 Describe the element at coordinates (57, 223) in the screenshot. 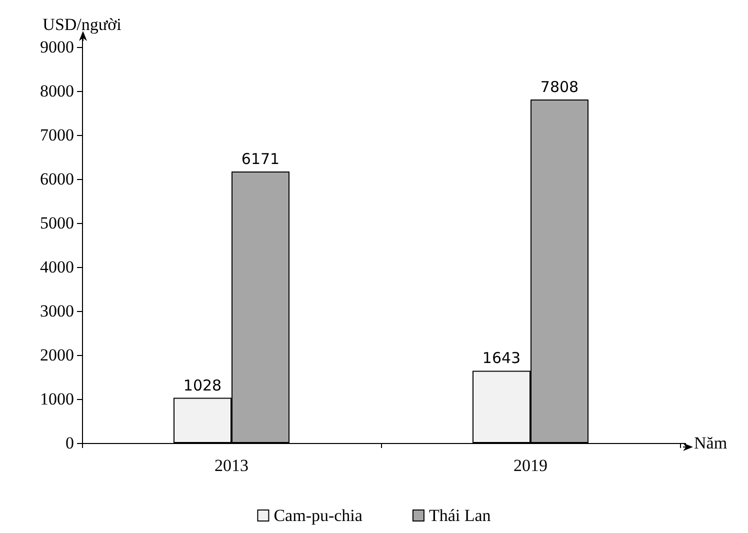

I see `y-tick-label: 5000` at that location.